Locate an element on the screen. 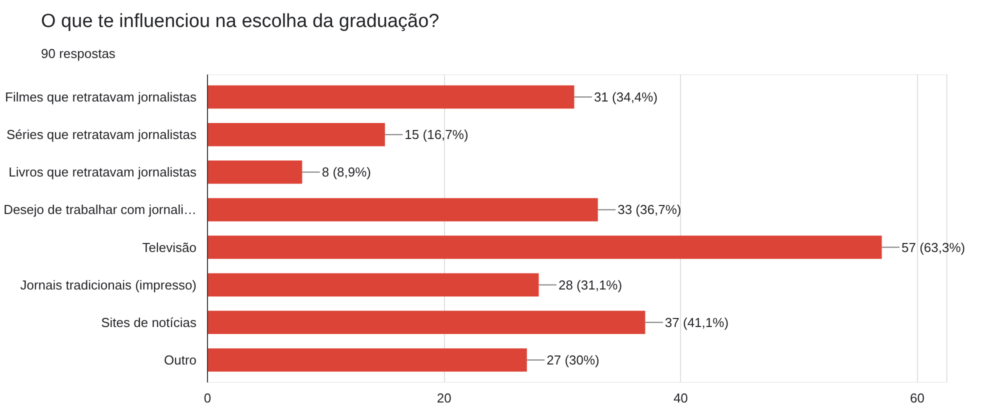 The height and width of the screenshot is (406, 997). data-label: 37 (41,1%) is located at coordinates (696, 322).